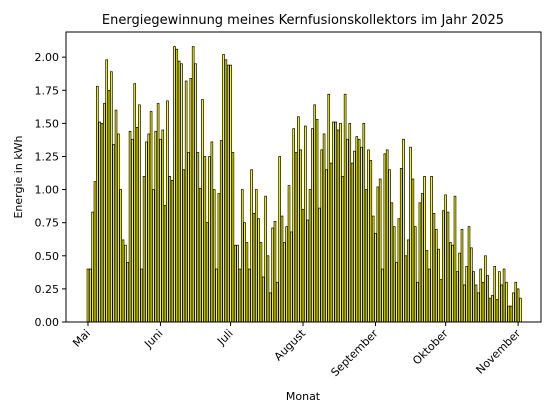 Image resolution: width=554 pixels, height=416 pixels. Describe the element at coordinates (47, 223) in the screenshot. I see `y-tick-label: 0.75` at that location.